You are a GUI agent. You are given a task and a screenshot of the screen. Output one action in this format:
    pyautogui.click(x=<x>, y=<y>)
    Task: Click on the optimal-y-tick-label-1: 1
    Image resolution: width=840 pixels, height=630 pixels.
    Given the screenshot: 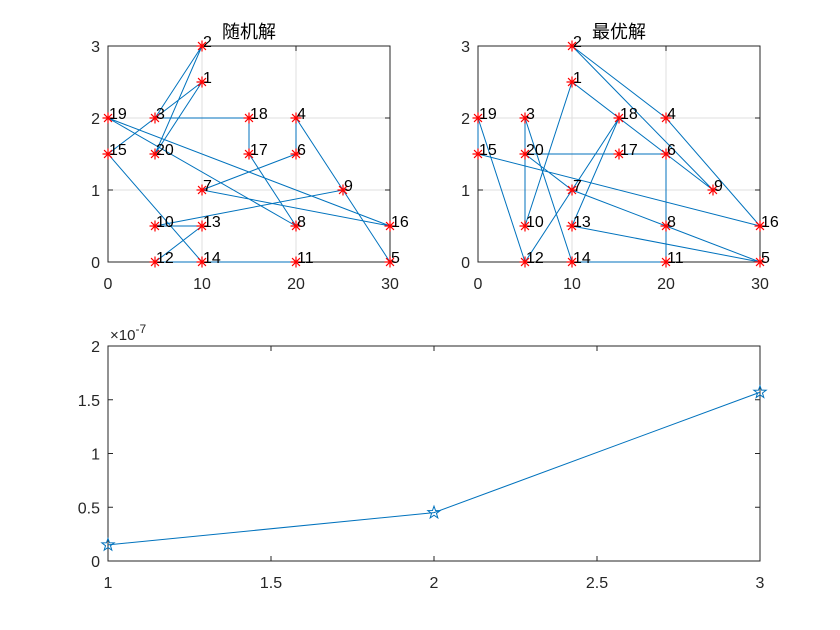 What is the action you would take?
    pyautogui.click(x=465, y=191)
    